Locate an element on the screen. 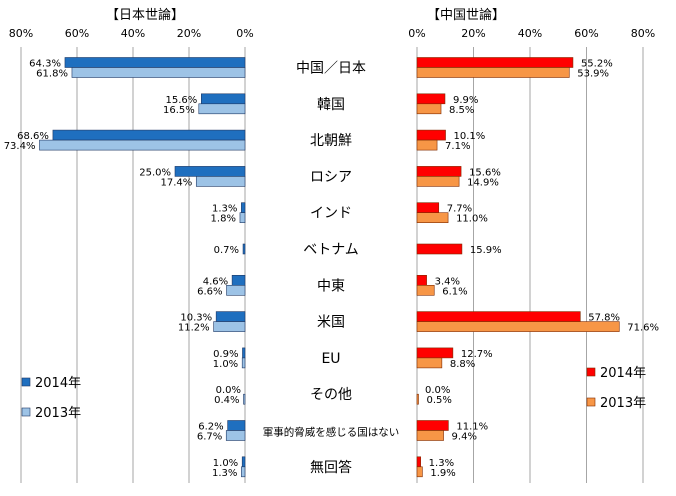 This screenshot has height=496, width=676. japan-data-label-2013-6: 6.6% is located at coordinates (209, 291).